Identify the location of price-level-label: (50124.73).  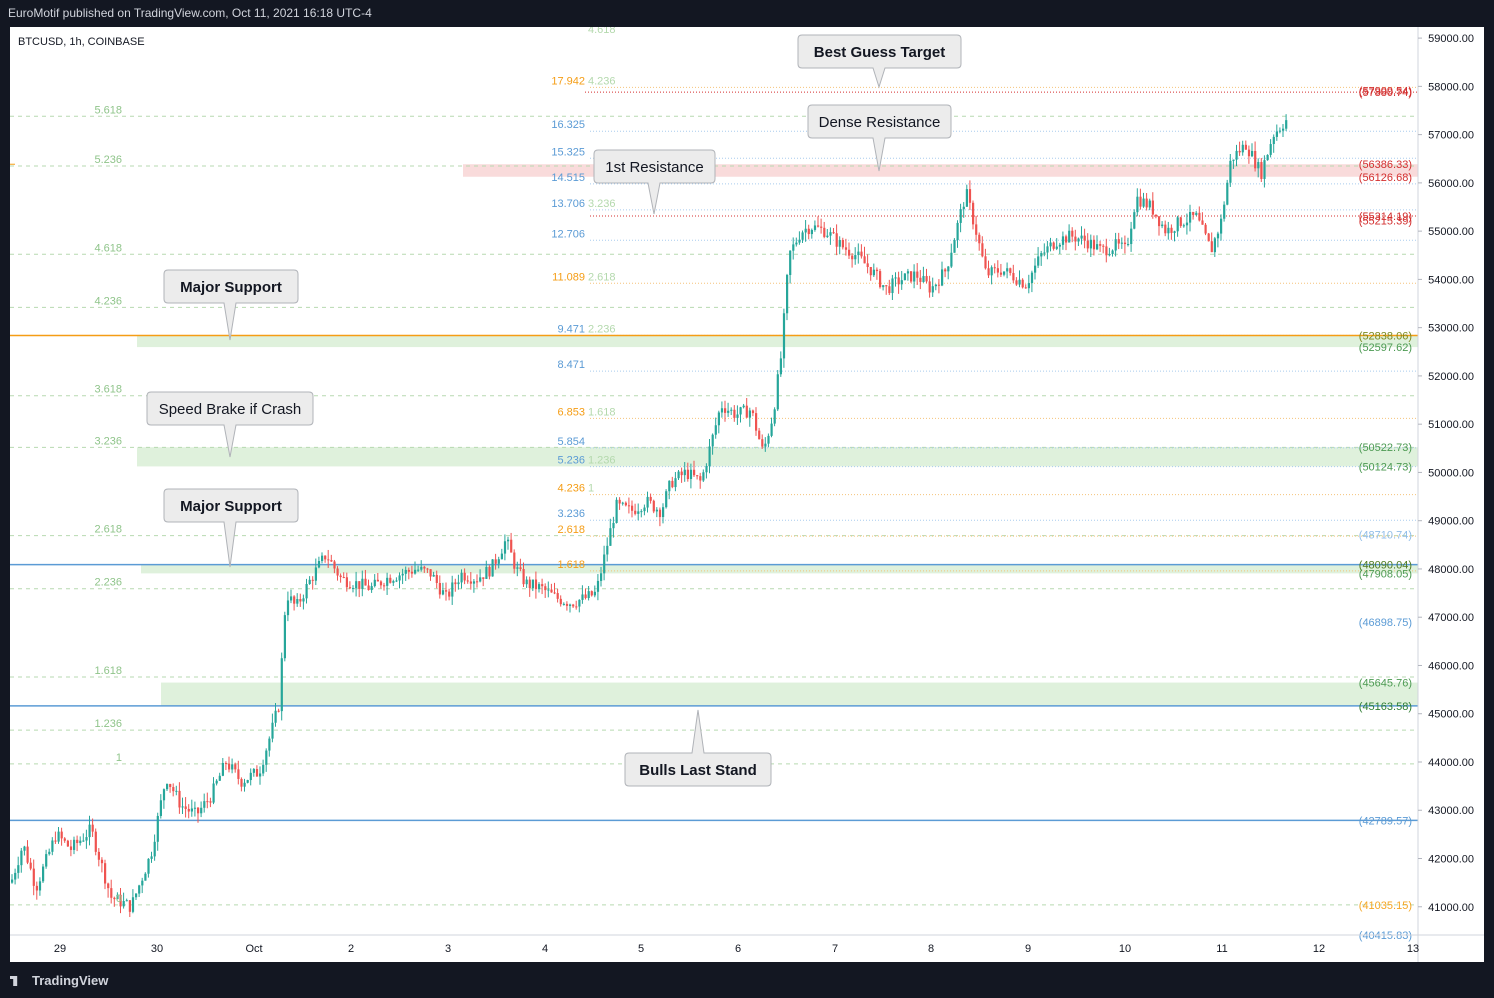
(1385, 467).